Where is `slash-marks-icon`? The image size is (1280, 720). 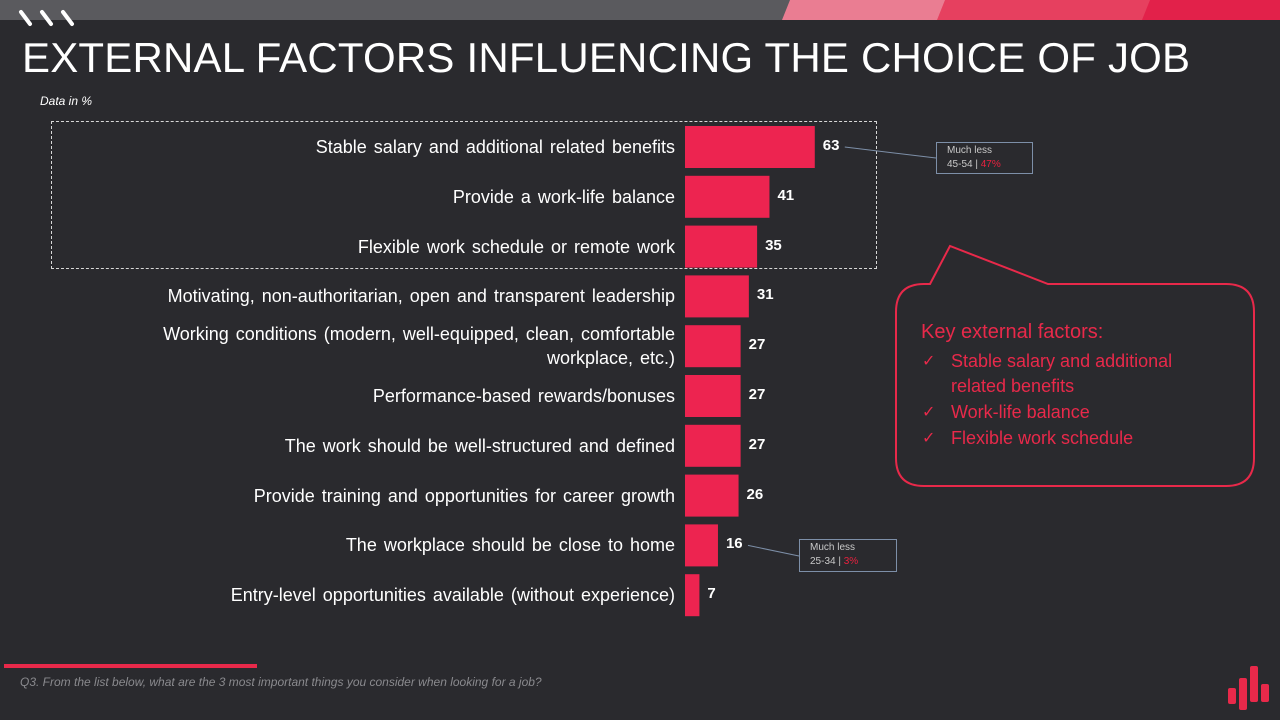 slash-marks-icon is located at coordinates (46, 18).